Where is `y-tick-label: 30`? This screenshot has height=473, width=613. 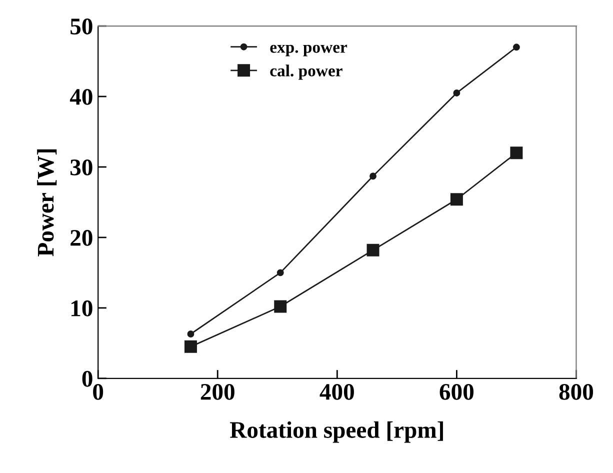 y-tick-label: 30 is located at coordinates (81, 167).